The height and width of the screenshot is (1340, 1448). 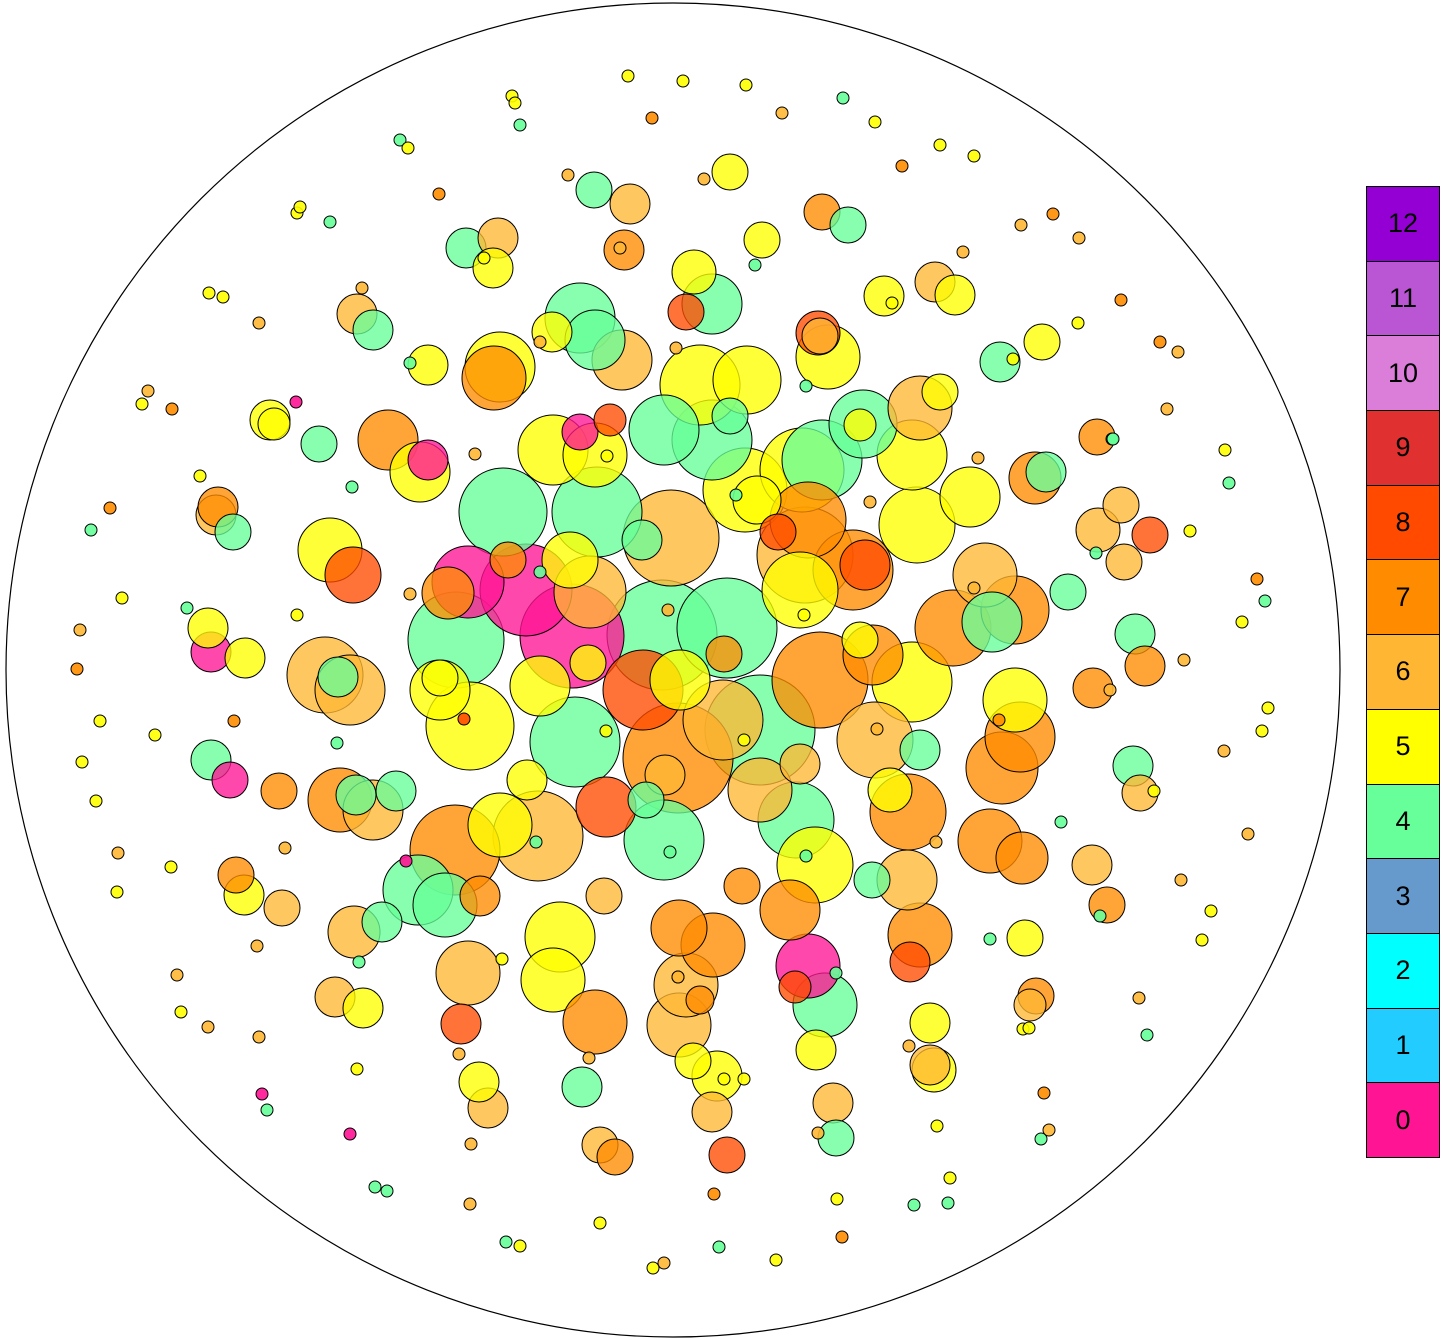 I want to click on legend-swatch-10: 10, so click(x=1403, y=374).